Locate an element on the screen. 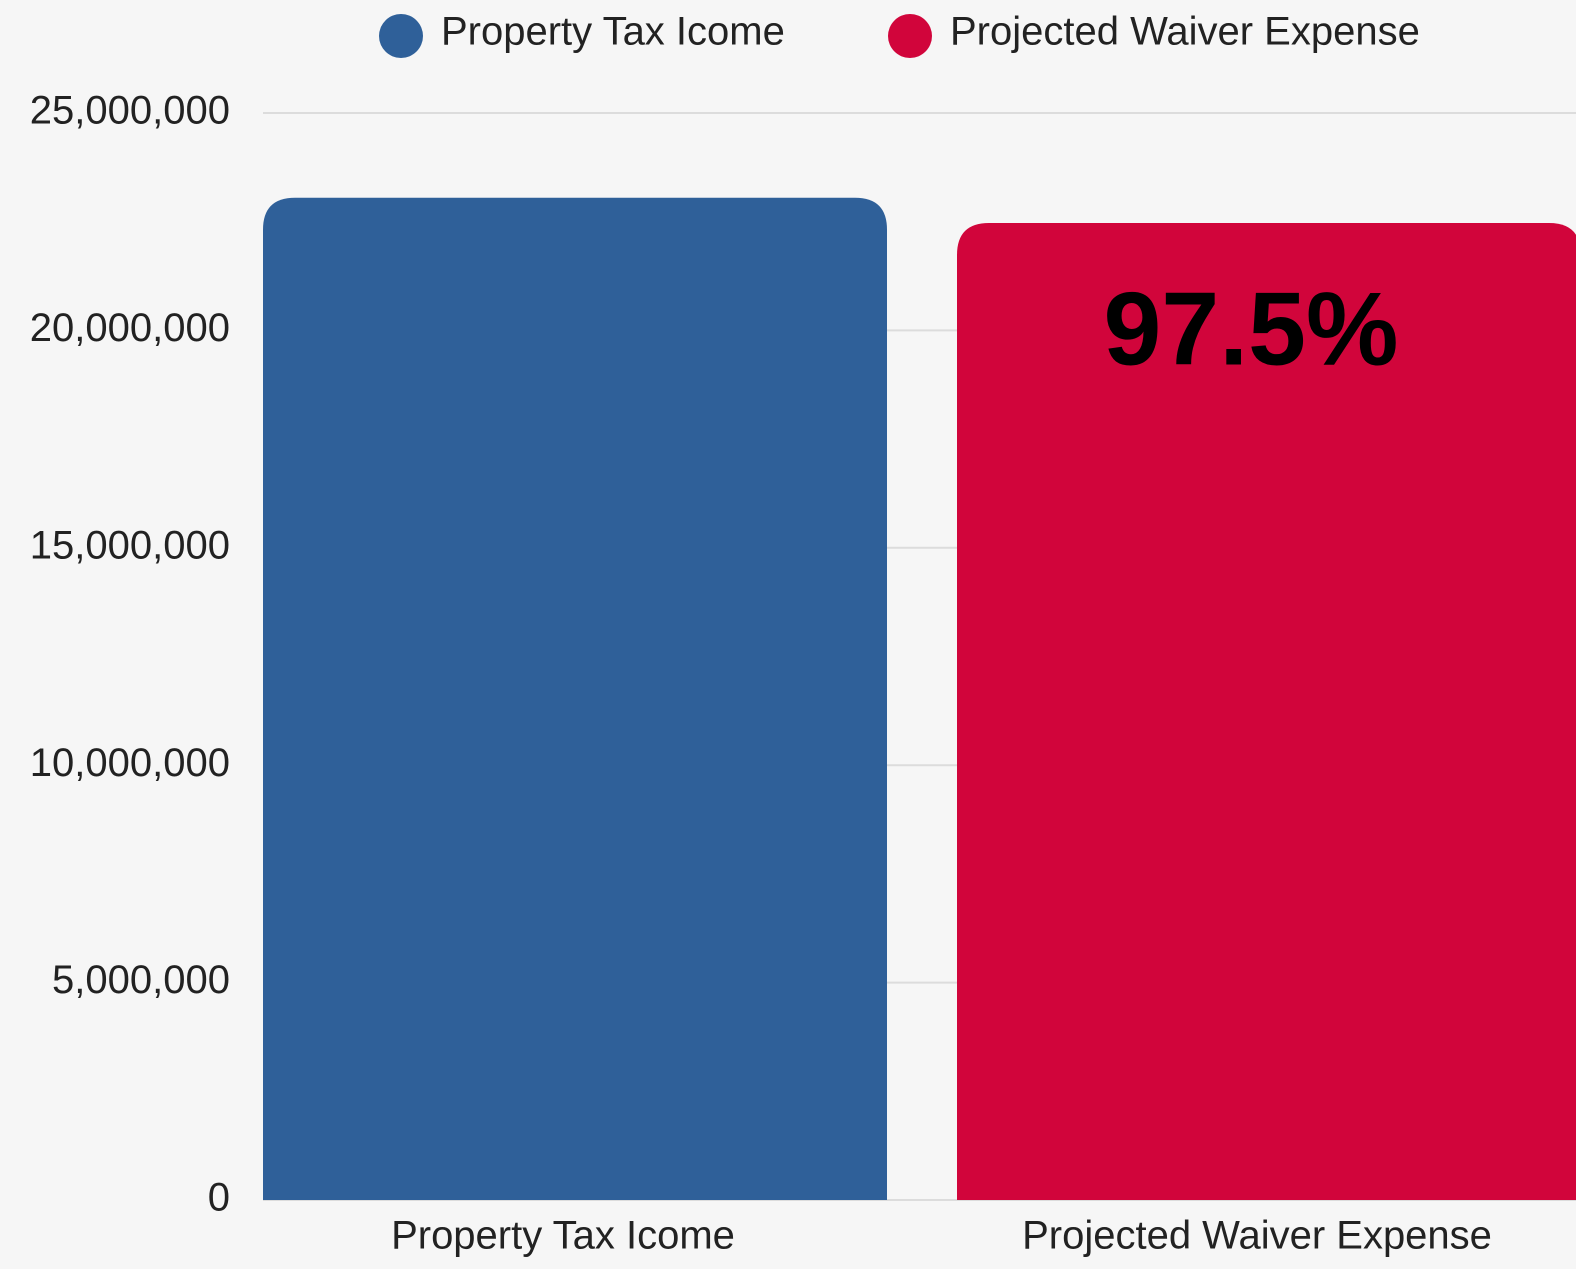  x-tick-label: Projected Waiver Expense is located at coordinates (1257, 1236).